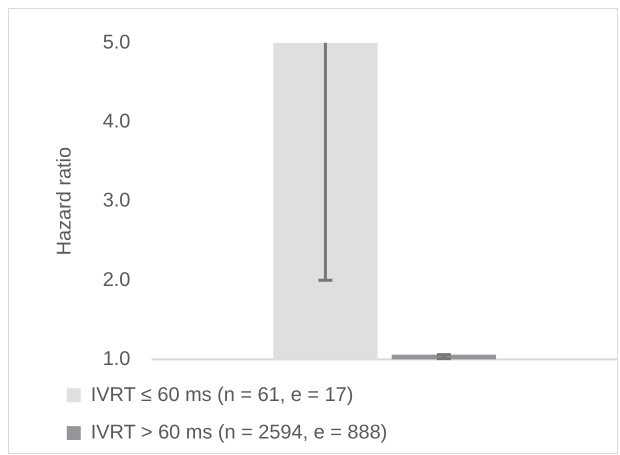  What do you see at coordinates (116, 201) in the screenshot?
I see `y-tick-label: 3.0` at bounding box center [116, 201].